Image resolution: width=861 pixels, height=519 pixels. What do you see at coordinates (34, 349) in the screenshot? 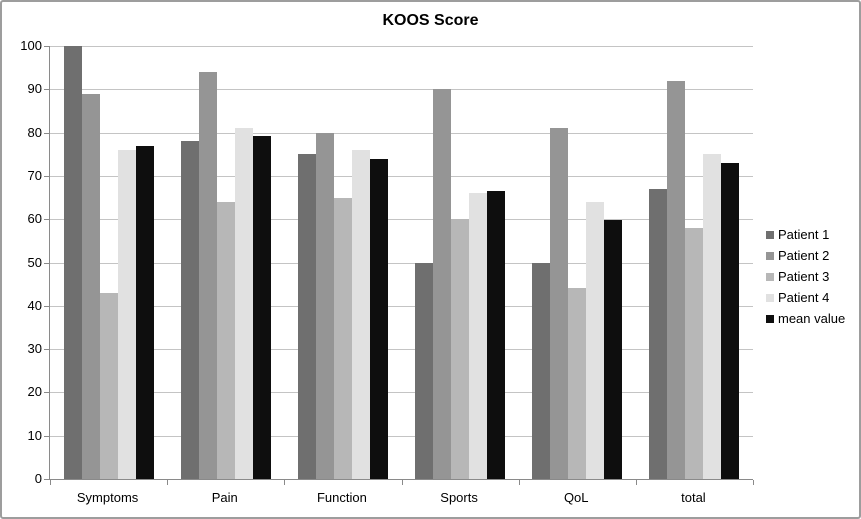
I see `y-axis-label-30: 30` at bounding box center [34, 349].